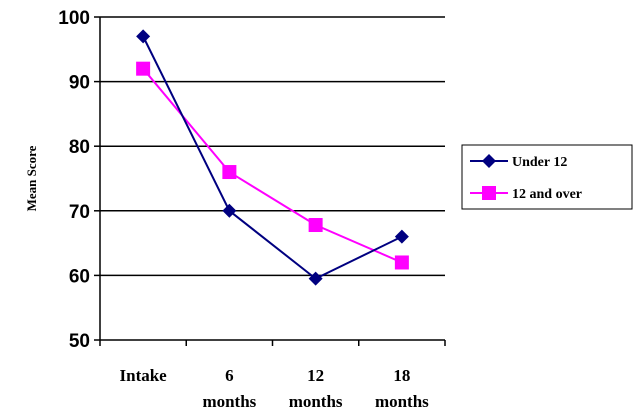 This screenshot has height=413, width=639. What do you see at coordinates (402, 388) in the screenshot?
I see `x-tick-label: 18 months` at bounding box center [402, 388].